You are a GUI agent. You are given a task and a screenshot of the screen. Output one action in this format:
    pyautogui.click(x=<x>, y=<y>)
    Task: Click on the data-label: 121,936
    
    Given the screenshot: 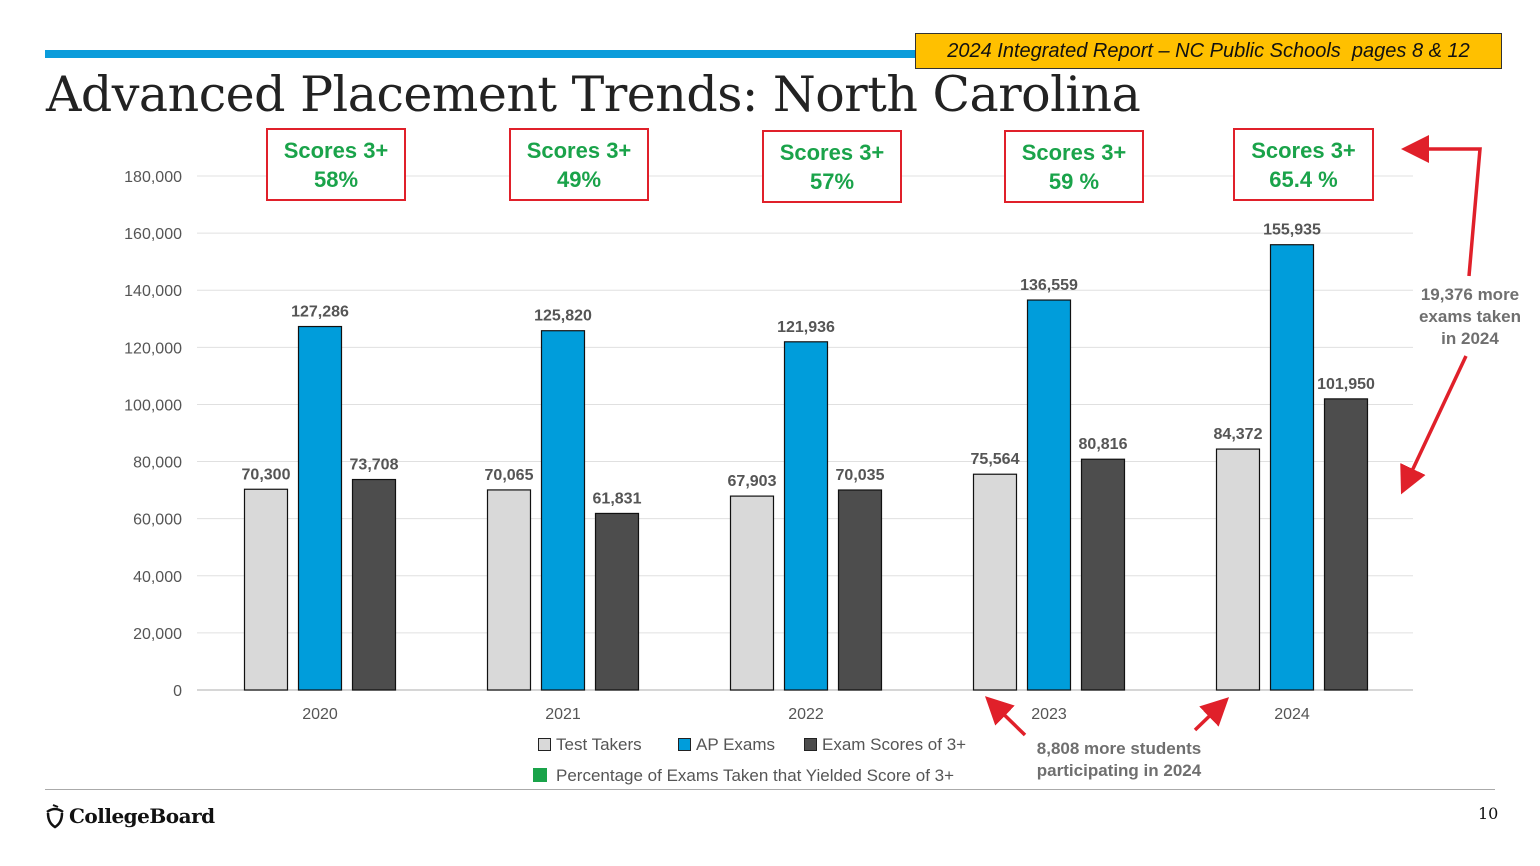 What is the action you would take?
    pyautogui.click(x=806, y=327)
    